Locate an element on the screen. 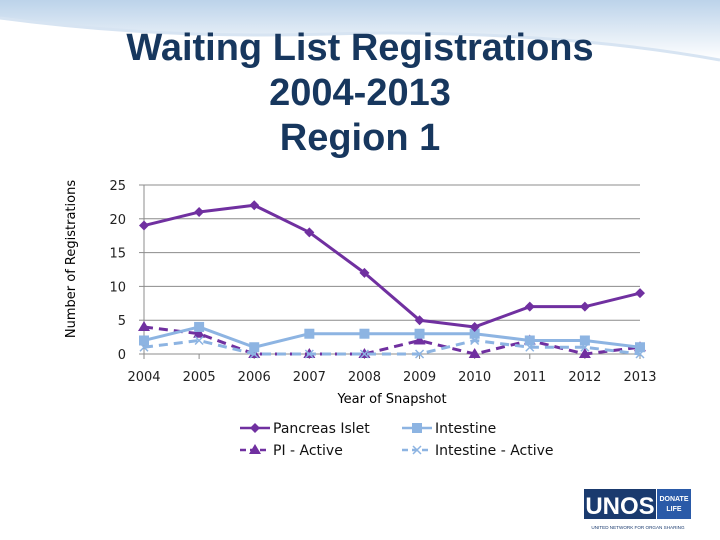  x-tick-label: 2008 is located at coordinates (364, 377).